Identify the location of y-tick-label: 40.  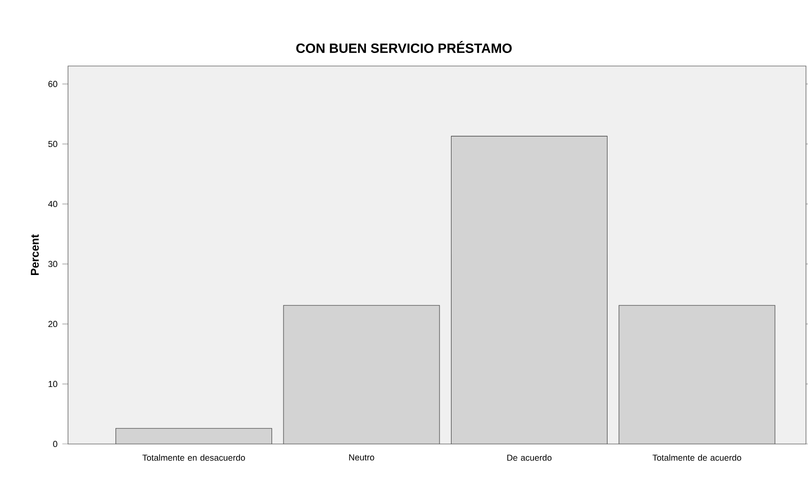
(53, 204).